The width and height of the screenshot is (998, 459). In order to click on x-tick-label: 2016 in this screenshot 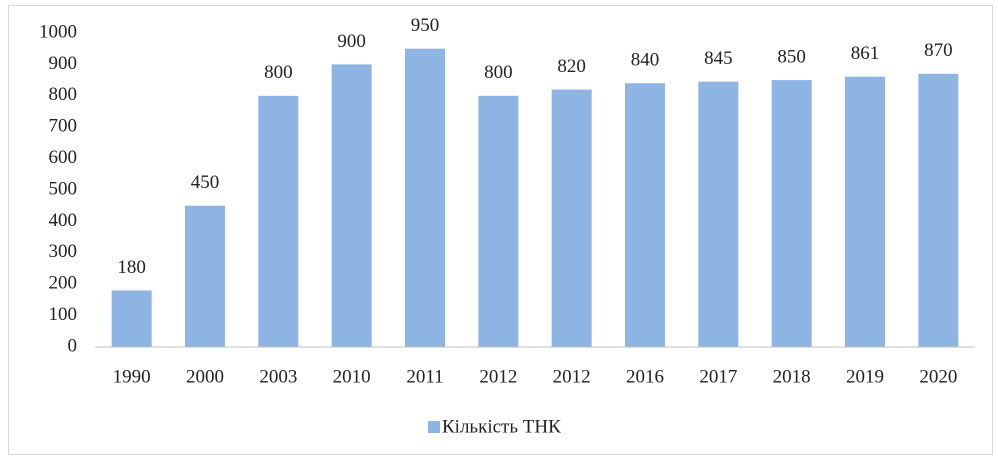, I will do `click(645, 376)`.